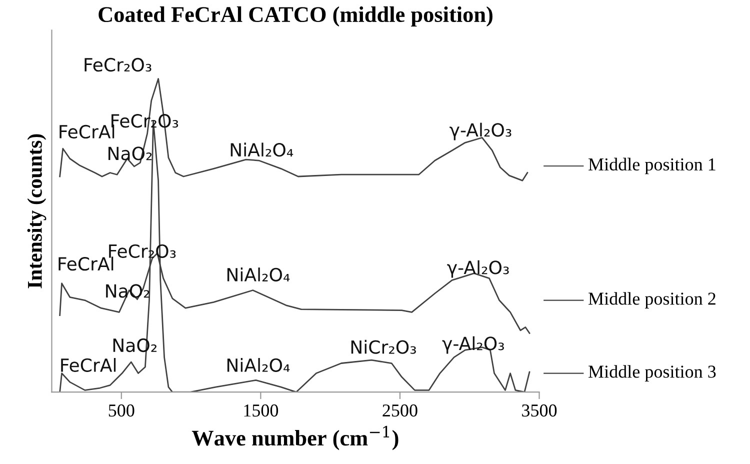 The image size is (750, 464). What do you see at coordinates (400, 410) in the screenshot?
I see `x-tick-label: 2500` at bounding box center [400, 410].